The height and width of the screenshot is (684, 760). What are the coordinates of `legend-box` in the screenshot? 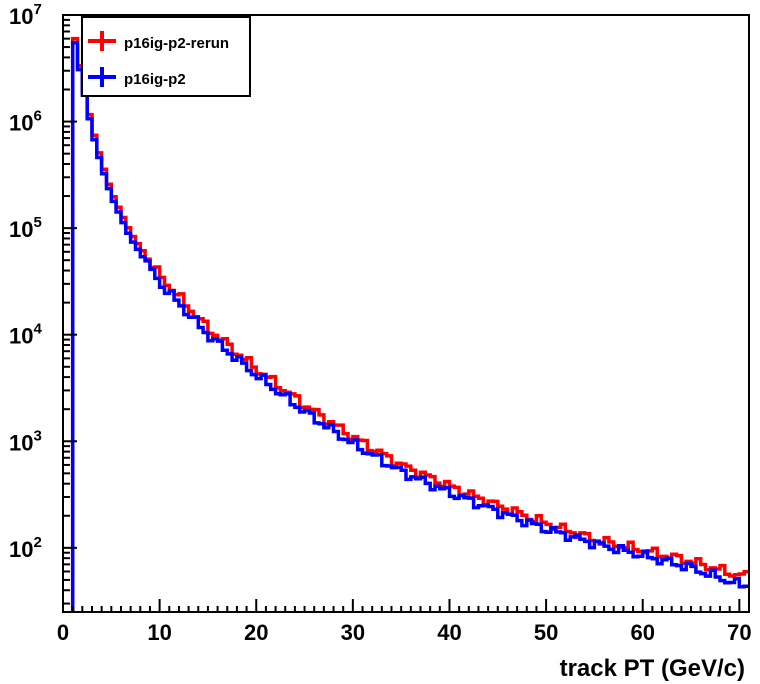 It's located at (166, 56).